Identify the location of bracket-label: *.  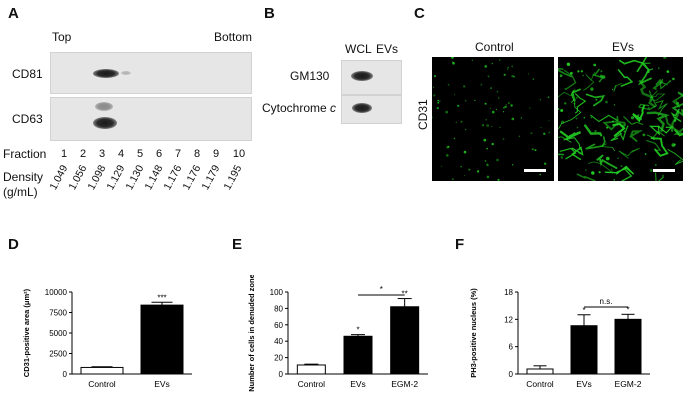
(381, 289).